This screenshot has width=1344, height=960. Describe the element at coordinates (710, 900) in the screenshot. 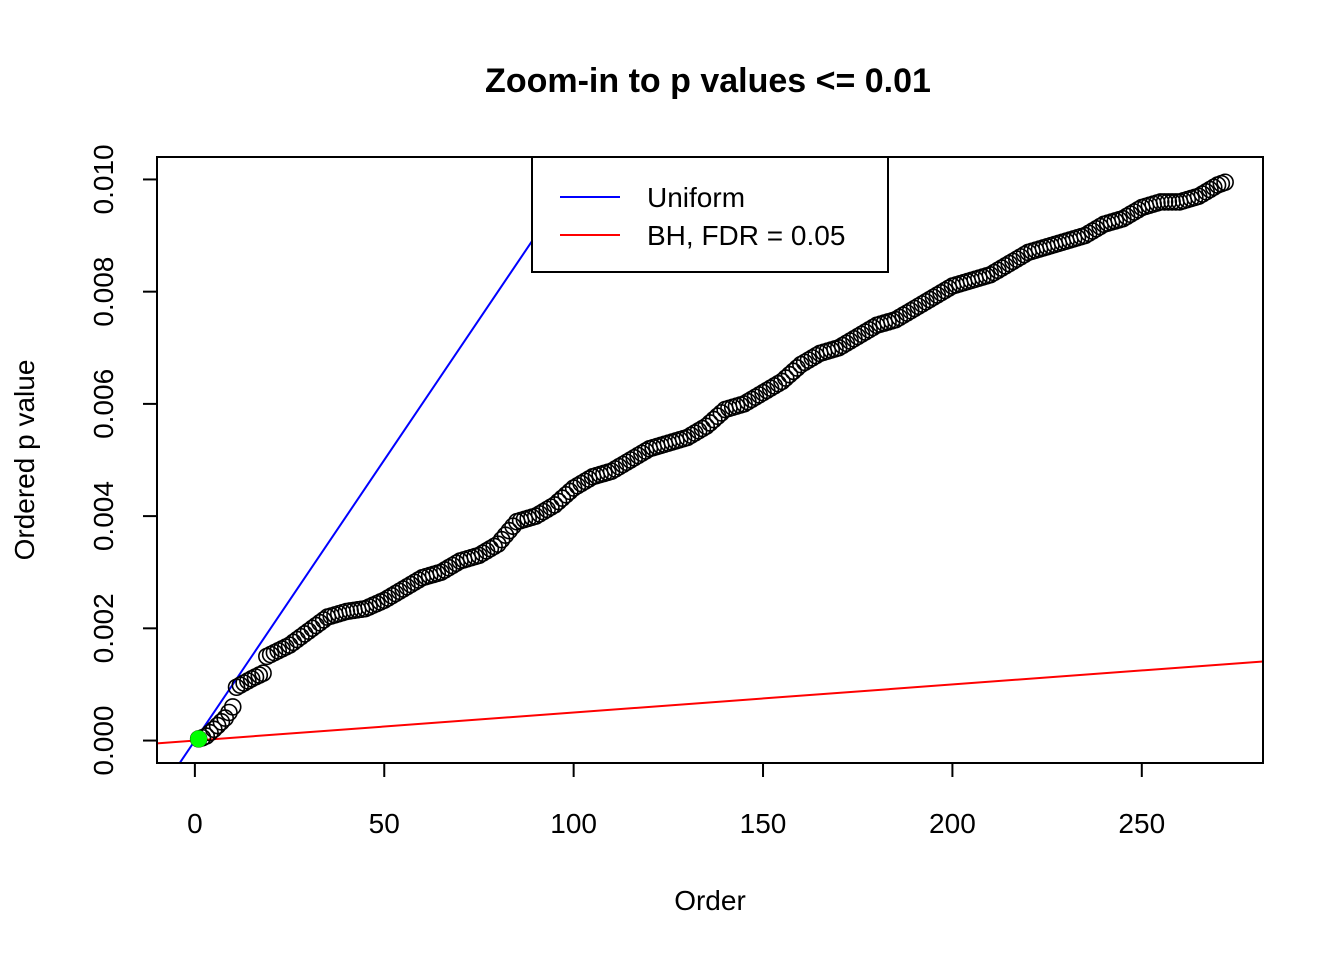

I see `x-axis-label: Order` at that location.